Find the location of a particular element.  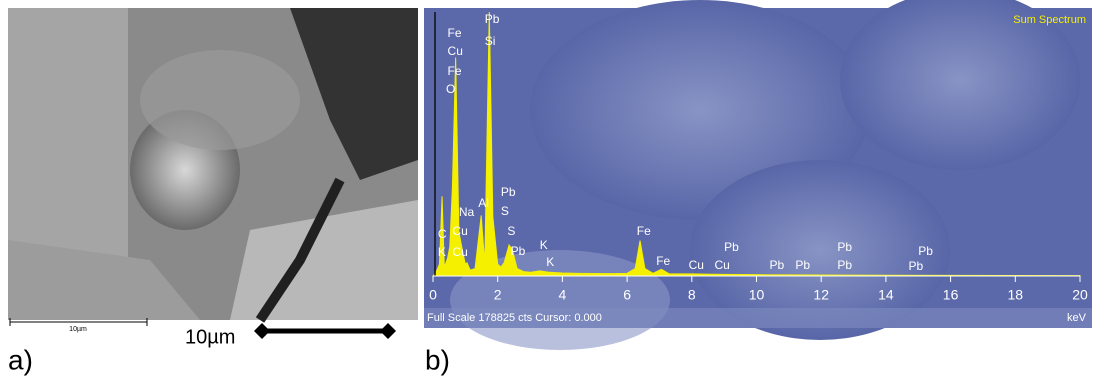

x-axis-label: keV is located at coordinates (1077, 318).